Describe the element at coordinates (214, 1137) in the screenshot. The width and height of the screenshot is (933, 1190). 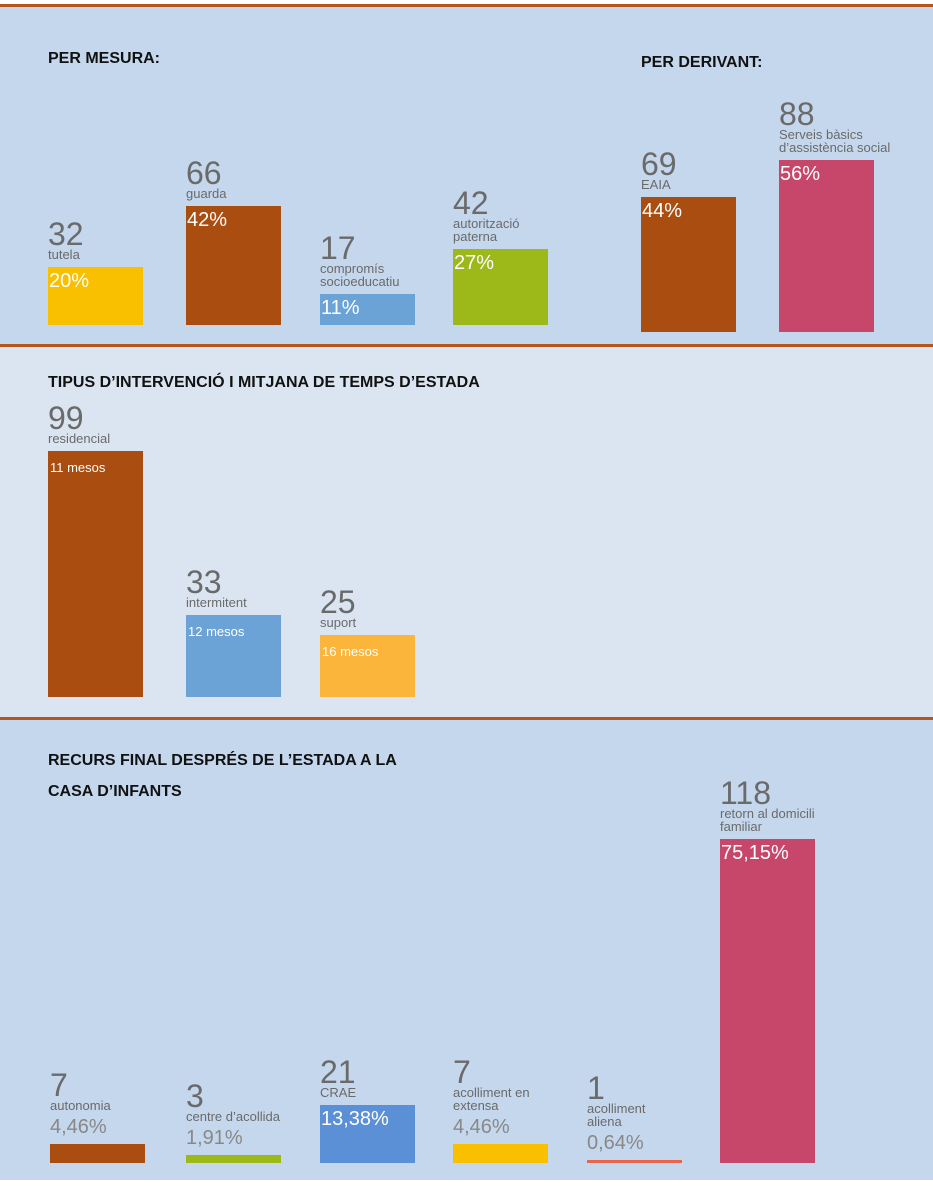
I see `percent-label: 1,91%` at that location.